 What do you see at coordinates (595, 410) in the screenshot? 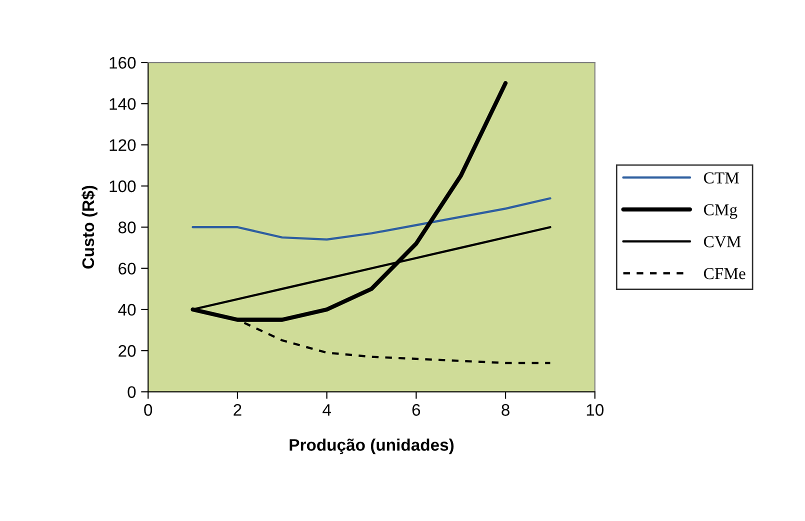
I see `x-tick-label: 10` at bounding box center [595, 410].